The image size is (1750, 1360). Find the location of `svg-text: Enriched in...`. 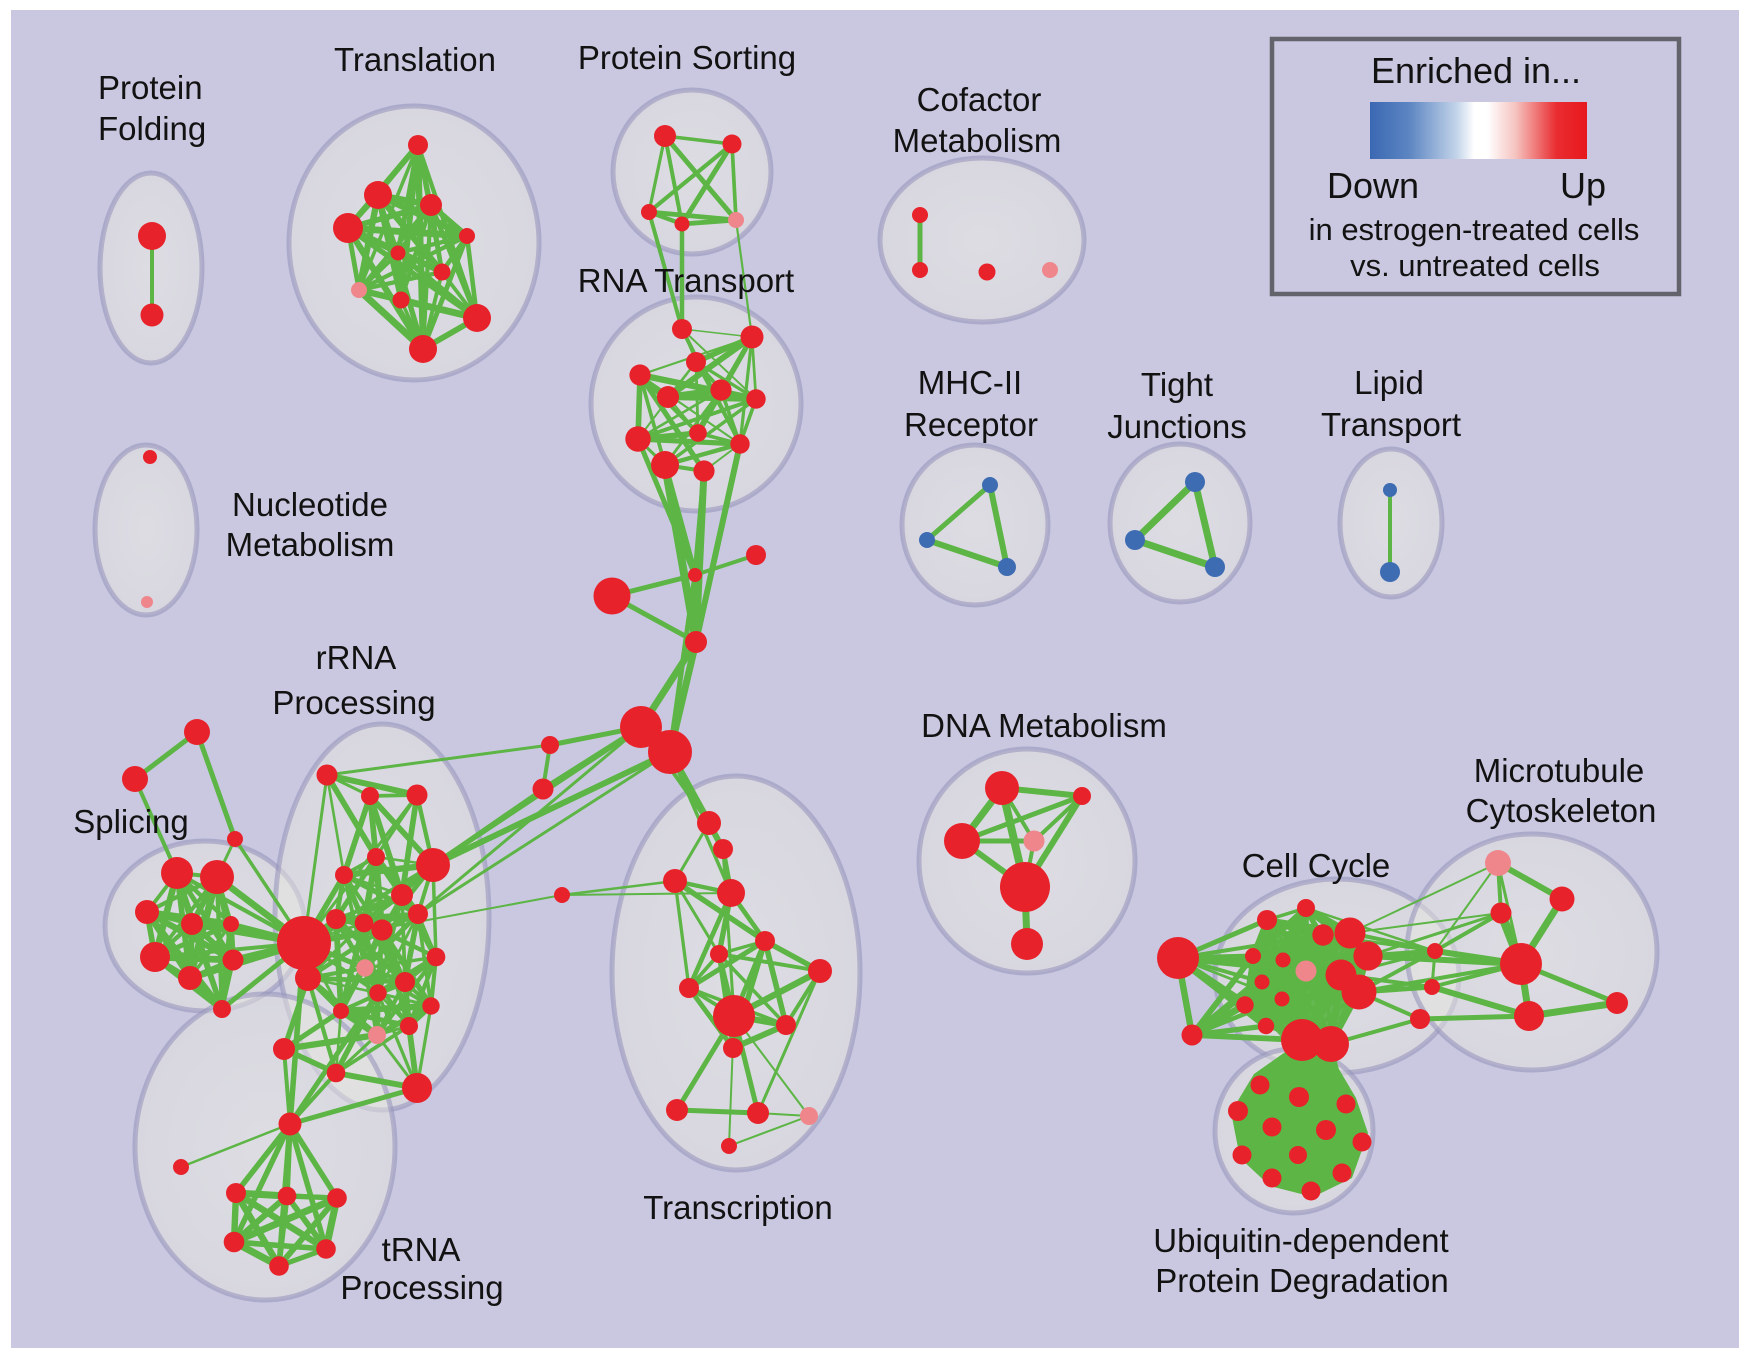

svg-text: Enriched in... is located at coordinates (1476, 70).